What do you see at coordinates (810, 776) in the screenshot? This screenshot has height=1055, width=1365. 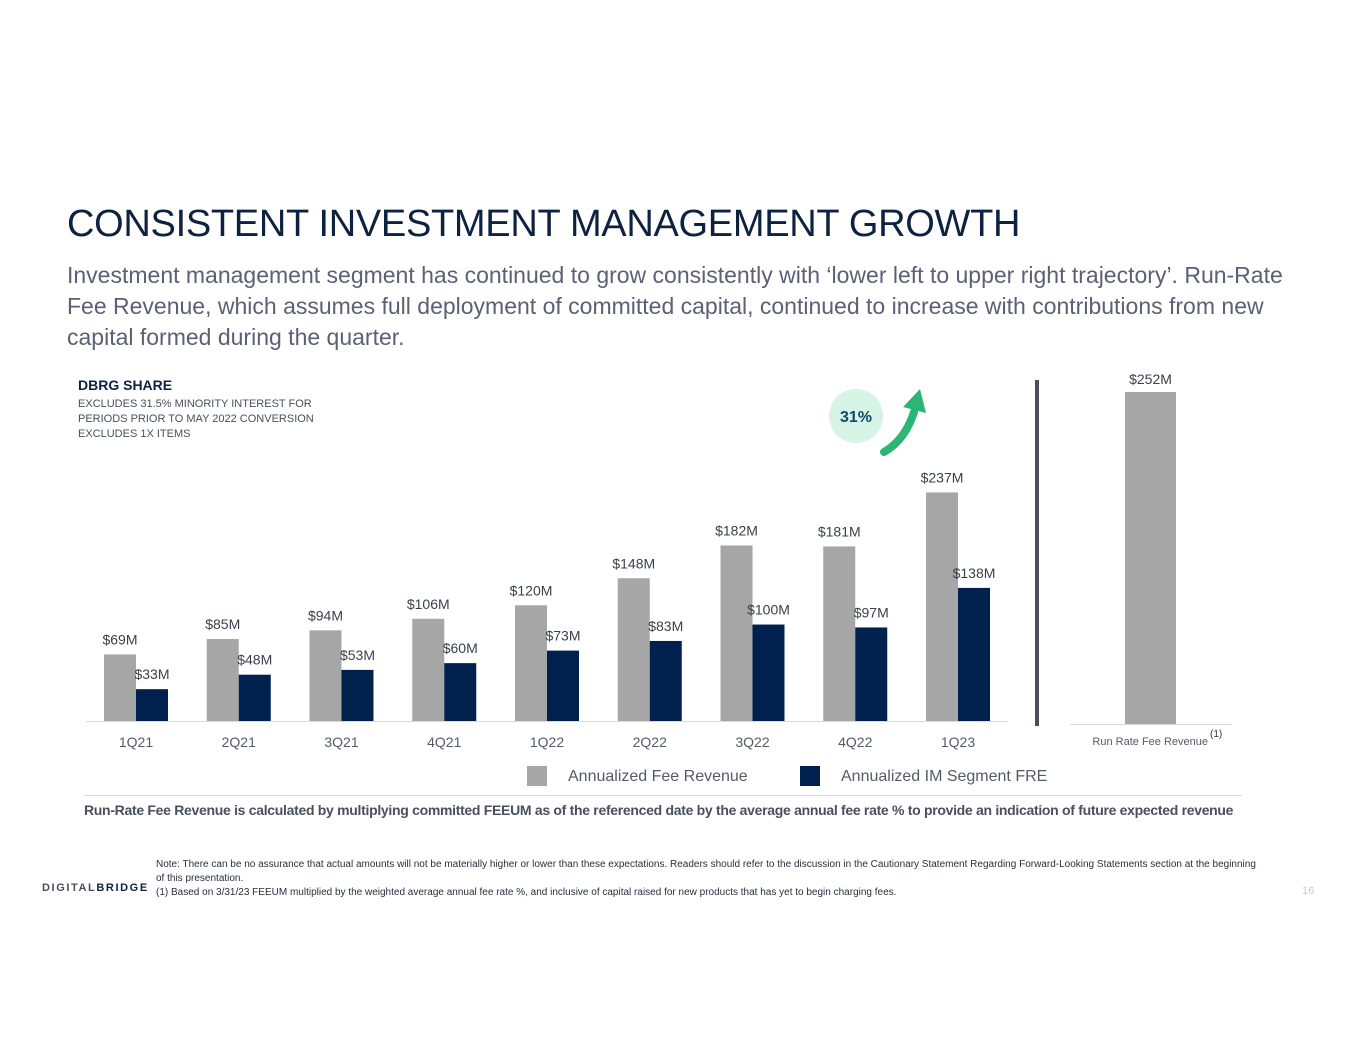 I see `legend-swatch-fre` at bounding box center [810, 776].